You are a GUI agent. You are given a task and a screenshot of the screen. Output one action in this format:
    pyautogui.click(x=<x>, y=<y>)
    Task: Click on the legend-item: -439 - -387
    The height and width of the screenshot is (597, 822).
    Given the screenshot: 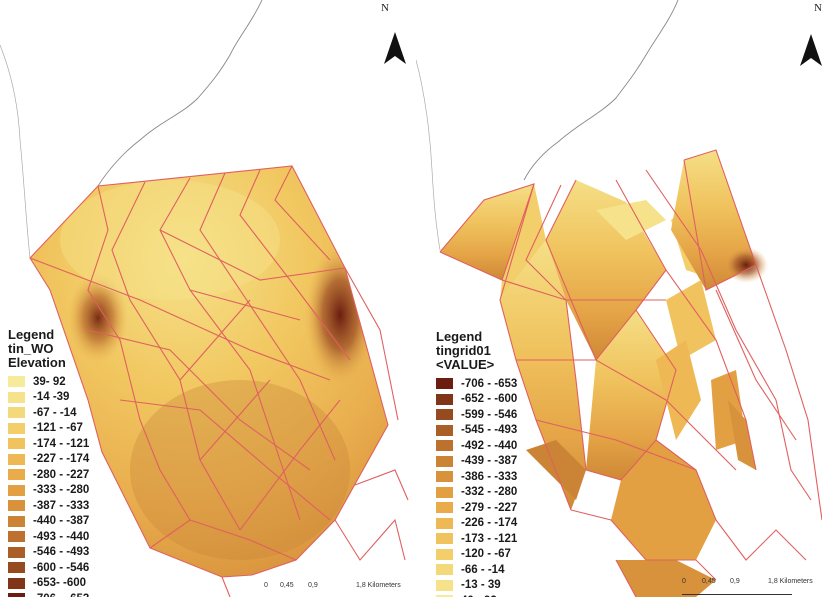 What is the action you would take?
    pyautogui.click(x=476, y=462)
    